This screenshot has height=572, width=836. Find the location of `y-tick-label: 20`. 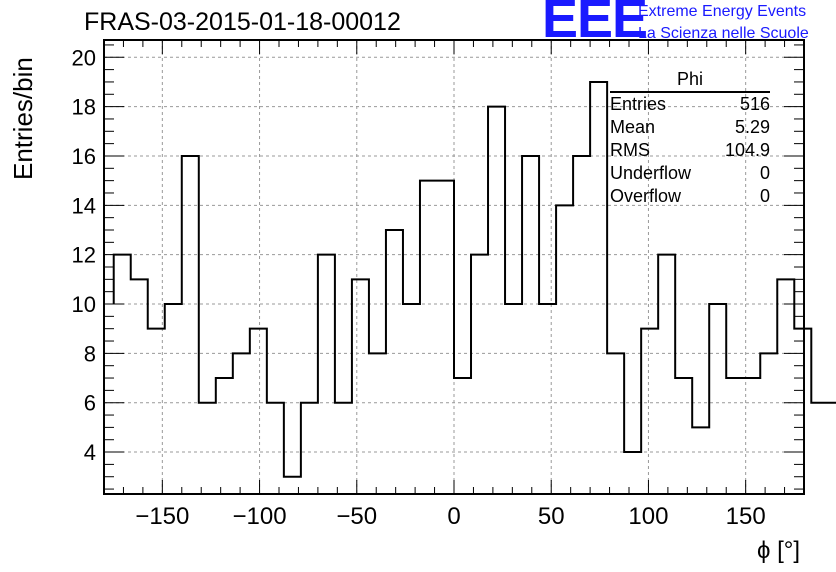

y-tick-label: 20 is located at coordinates (84, 57).